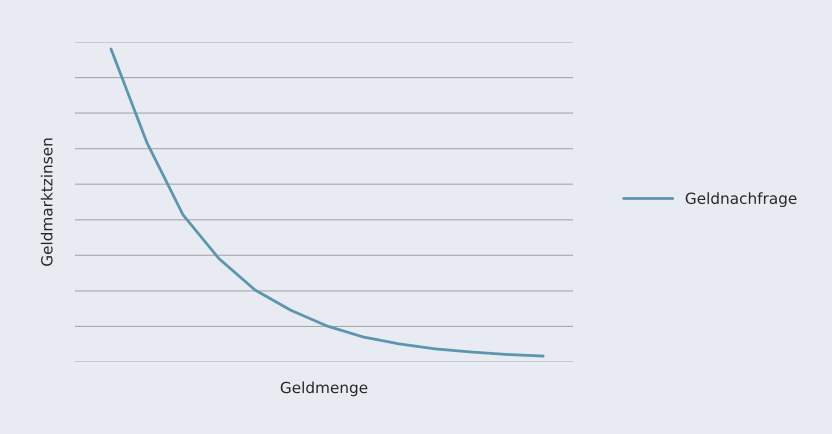 Image resolution: width=832 pixels, height=434 pixels. Describe the element at coordinates (324, 388) in the screenshot. I see `x-axis-title: Geldmenge` at that location.